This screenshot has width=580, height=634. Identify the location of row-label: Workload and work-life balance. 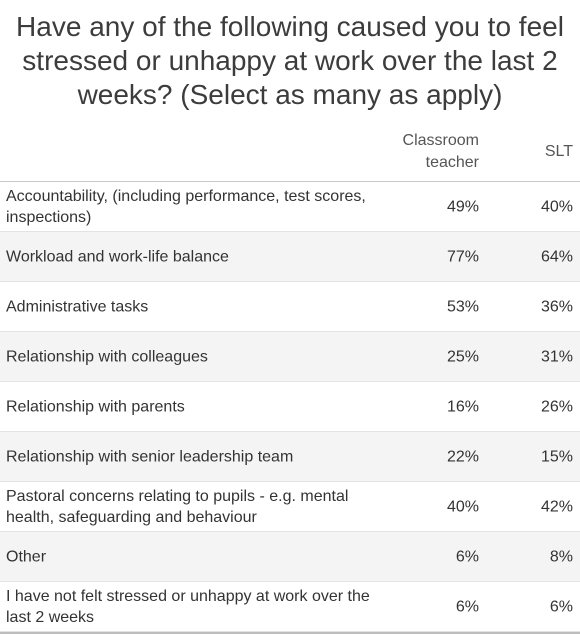
(117, 256).